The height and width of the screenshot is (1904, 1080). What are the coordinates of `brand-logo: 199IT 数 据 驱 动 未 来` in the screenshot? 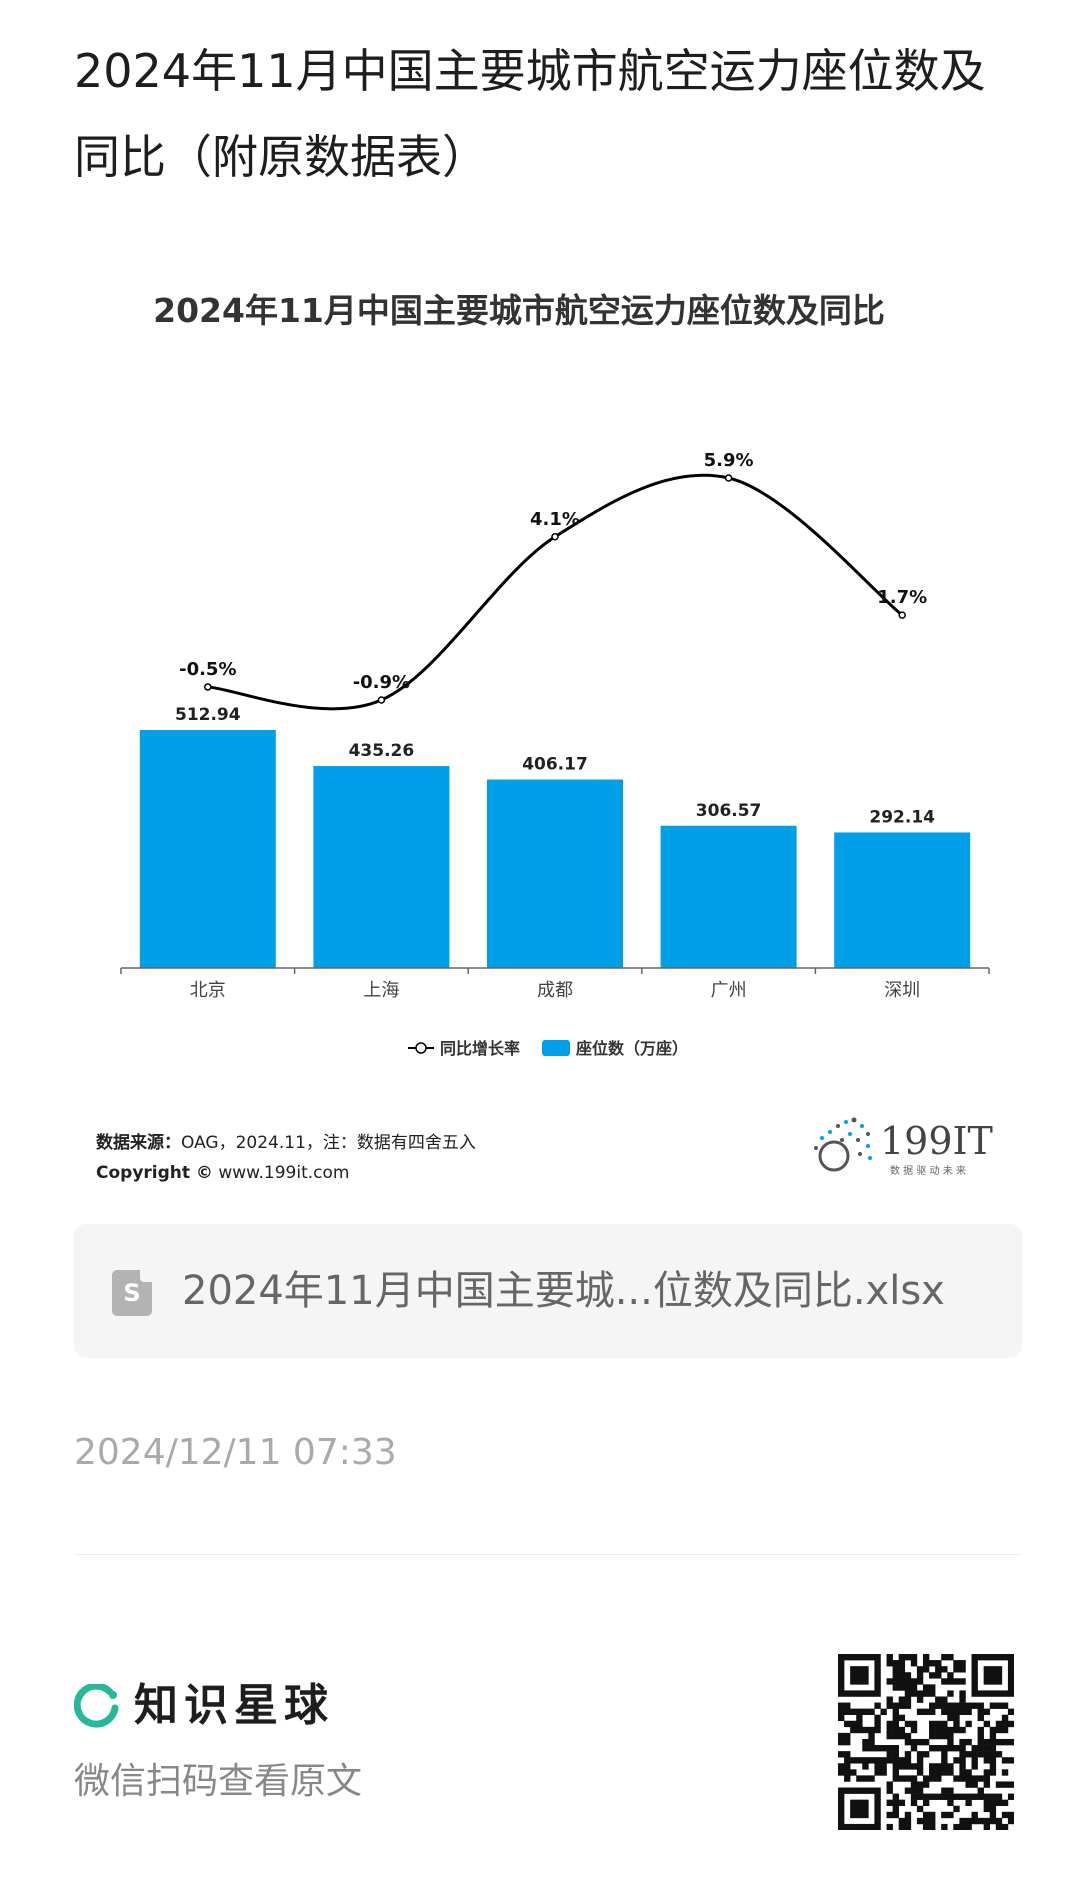 It's located at (910, 1147).